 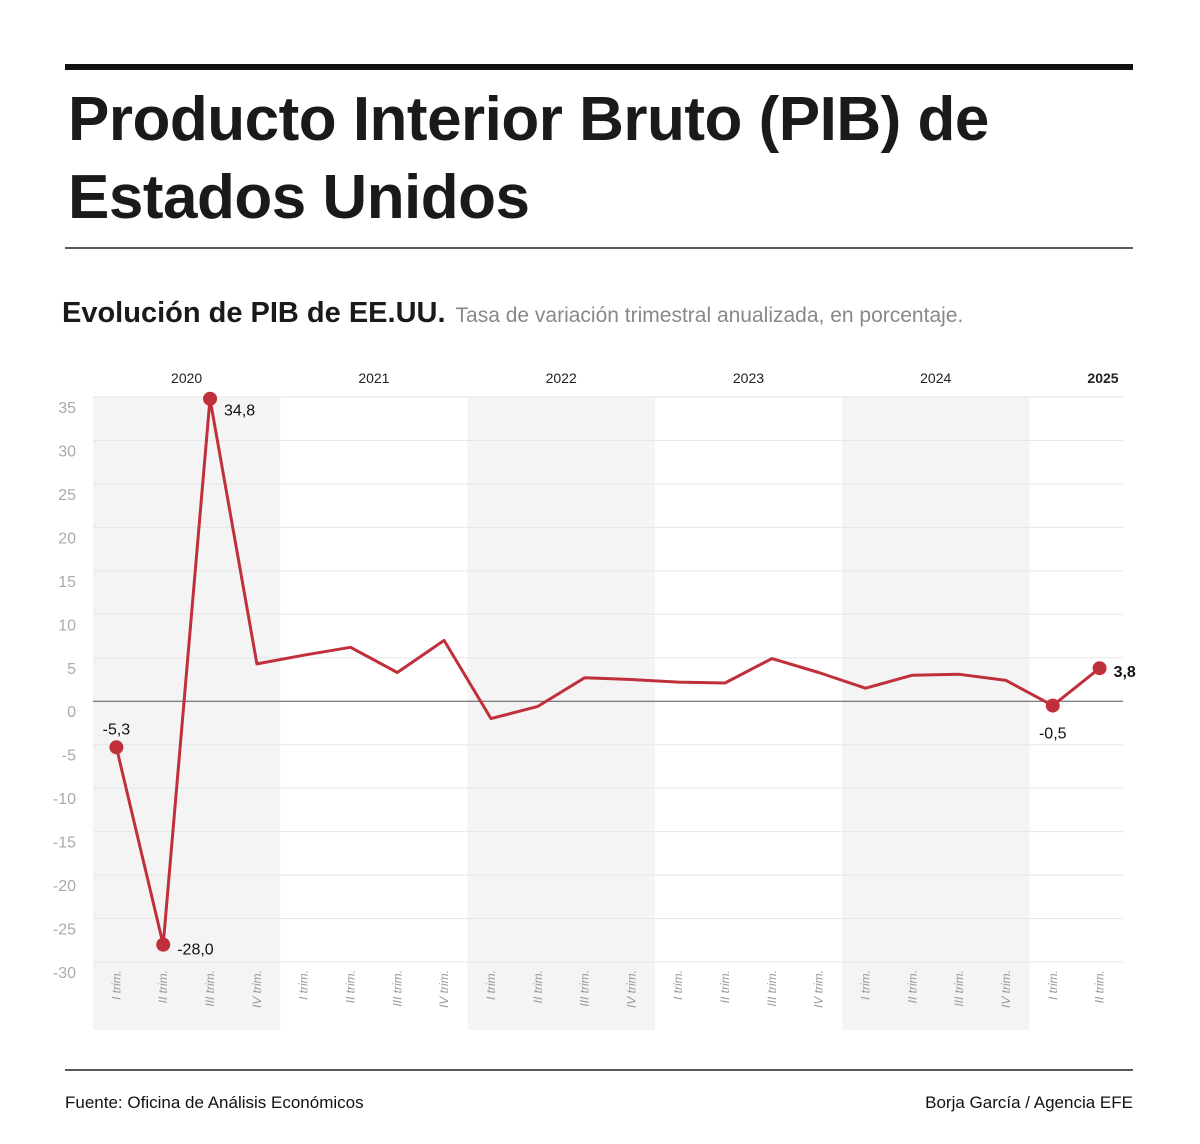 What do you see at coordinates (64, 799) in the screenshot?
I see `y-tick-label: -10` at bounding box center [64, 799].